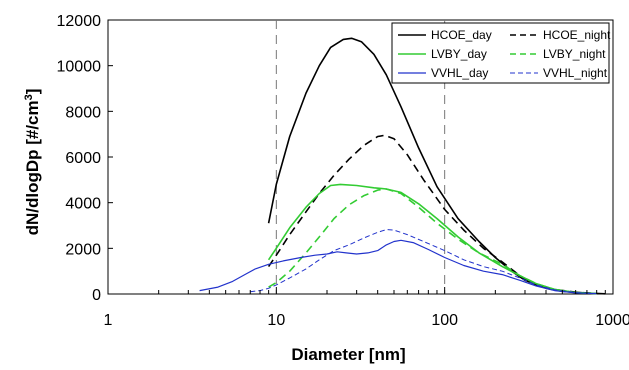 This screenshot has width=629, height=370. I want to click on series-line-vvhl-night, so click(423, 261).